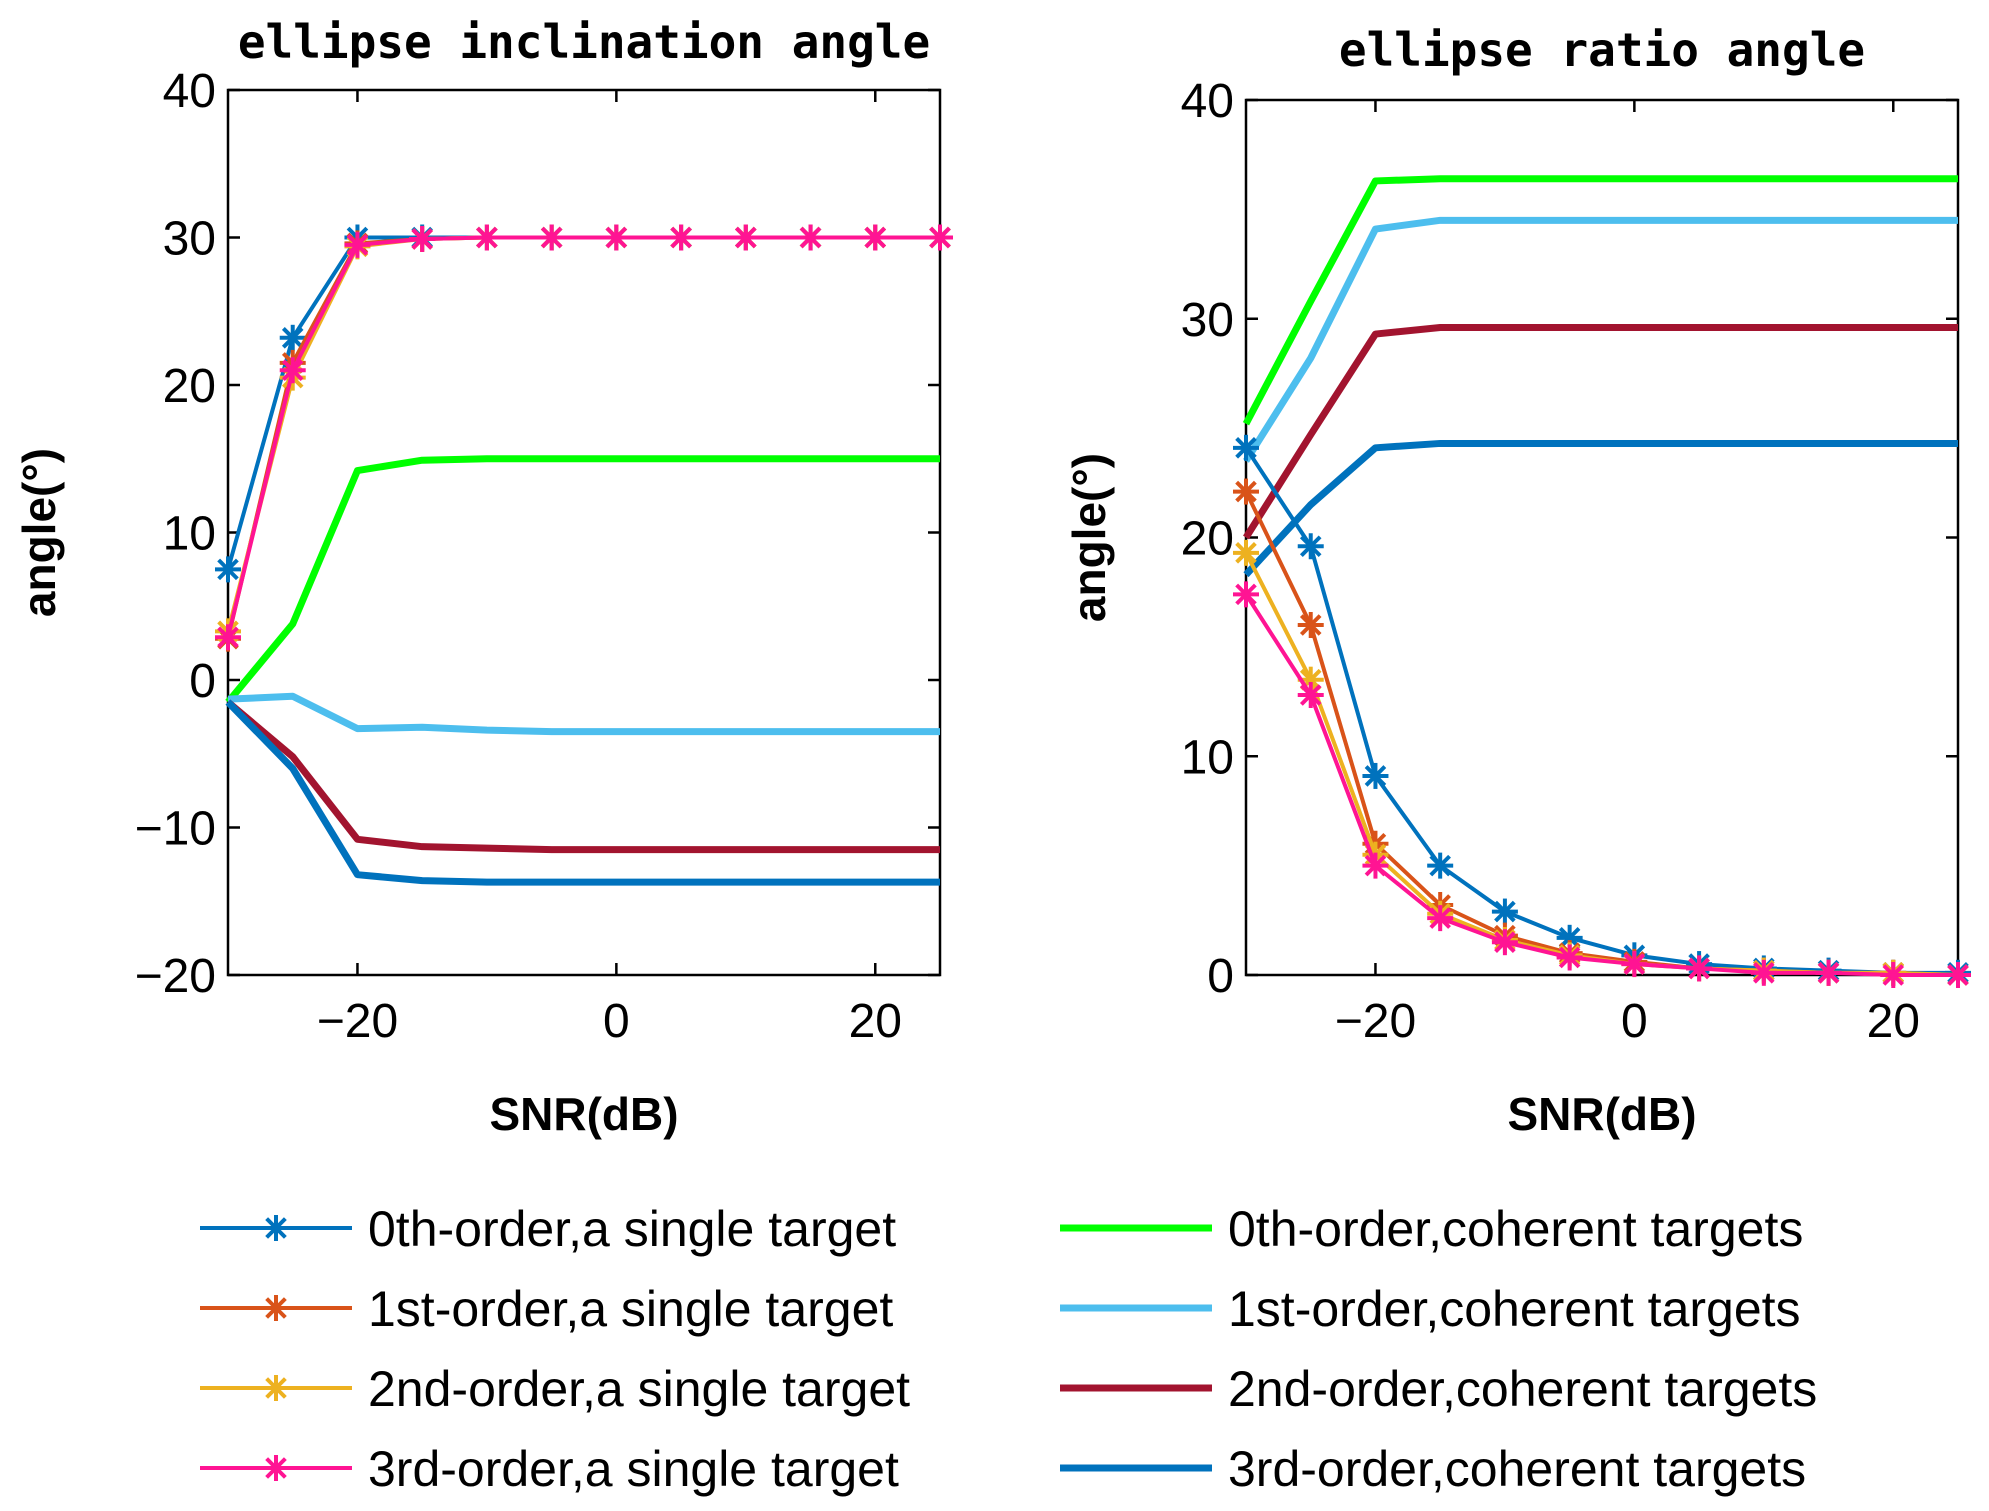 The image size is (1989, 1511). What do you see at coordinates (584, 42) in the screenshot?
I see `chart-title: ellipse inclination angle` at bounding box center [584, 42].